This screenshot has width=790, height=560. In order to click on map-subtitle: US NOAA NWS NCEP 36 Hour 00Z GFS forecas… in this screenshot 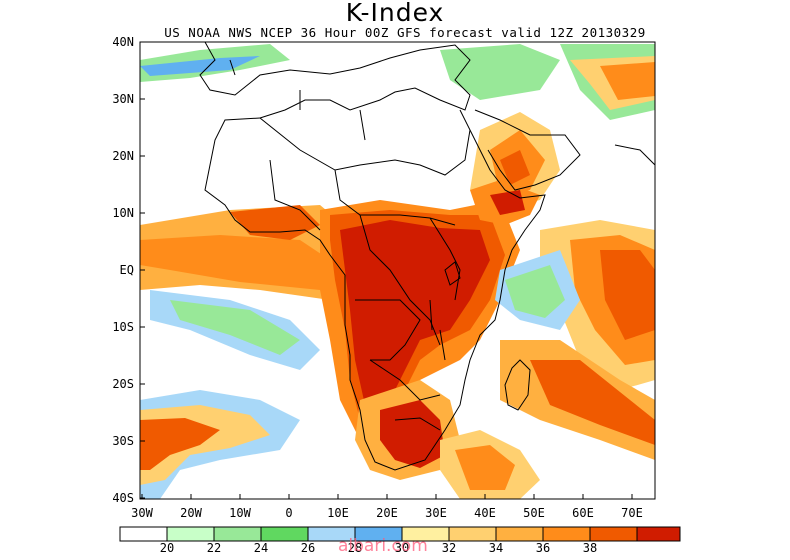, I will do `click(405, 32)`.